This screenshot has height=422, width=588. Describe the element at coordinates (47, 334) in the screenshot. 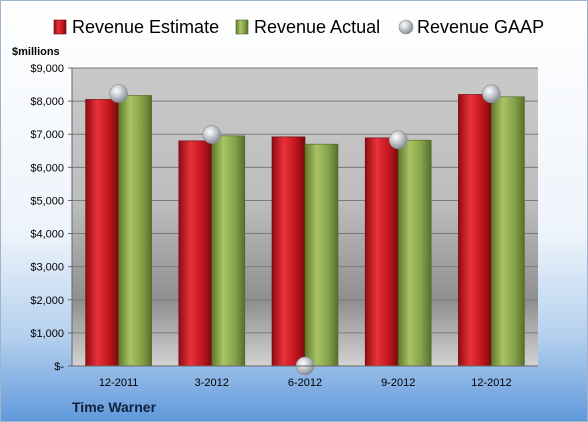

I see `y-tick-label: $1,000` at that location.